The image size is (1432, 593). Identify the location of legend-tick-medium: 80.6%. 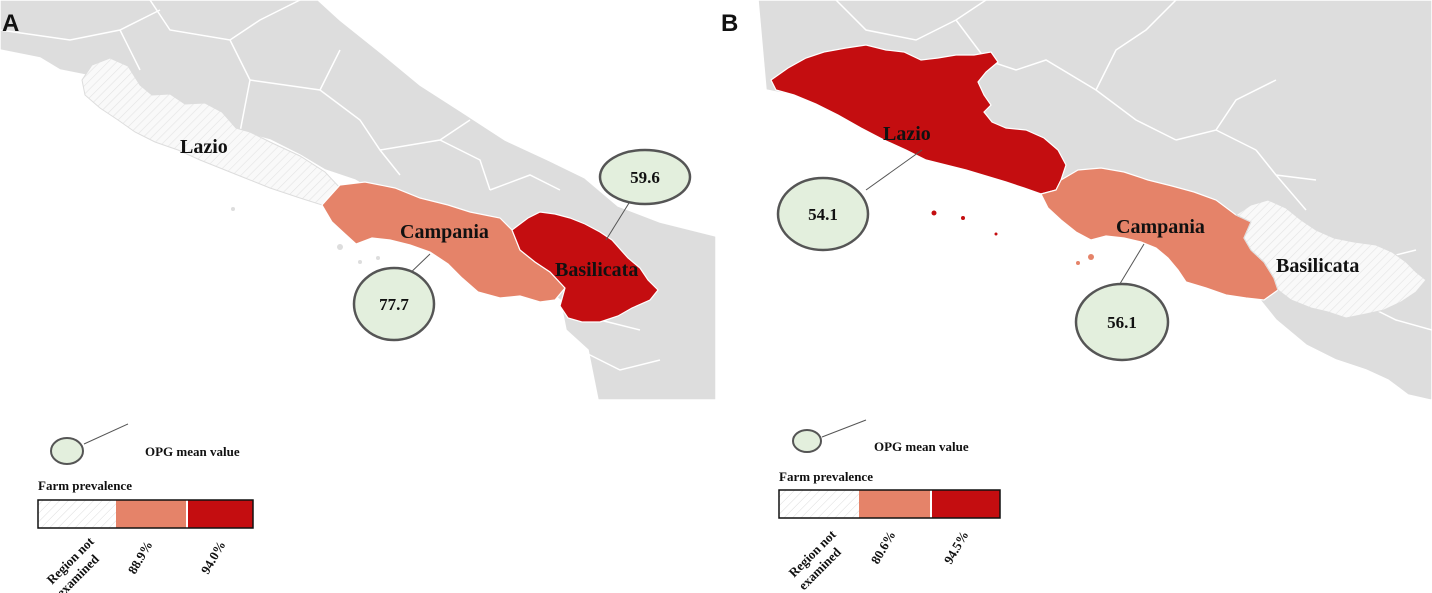
(883, 547).